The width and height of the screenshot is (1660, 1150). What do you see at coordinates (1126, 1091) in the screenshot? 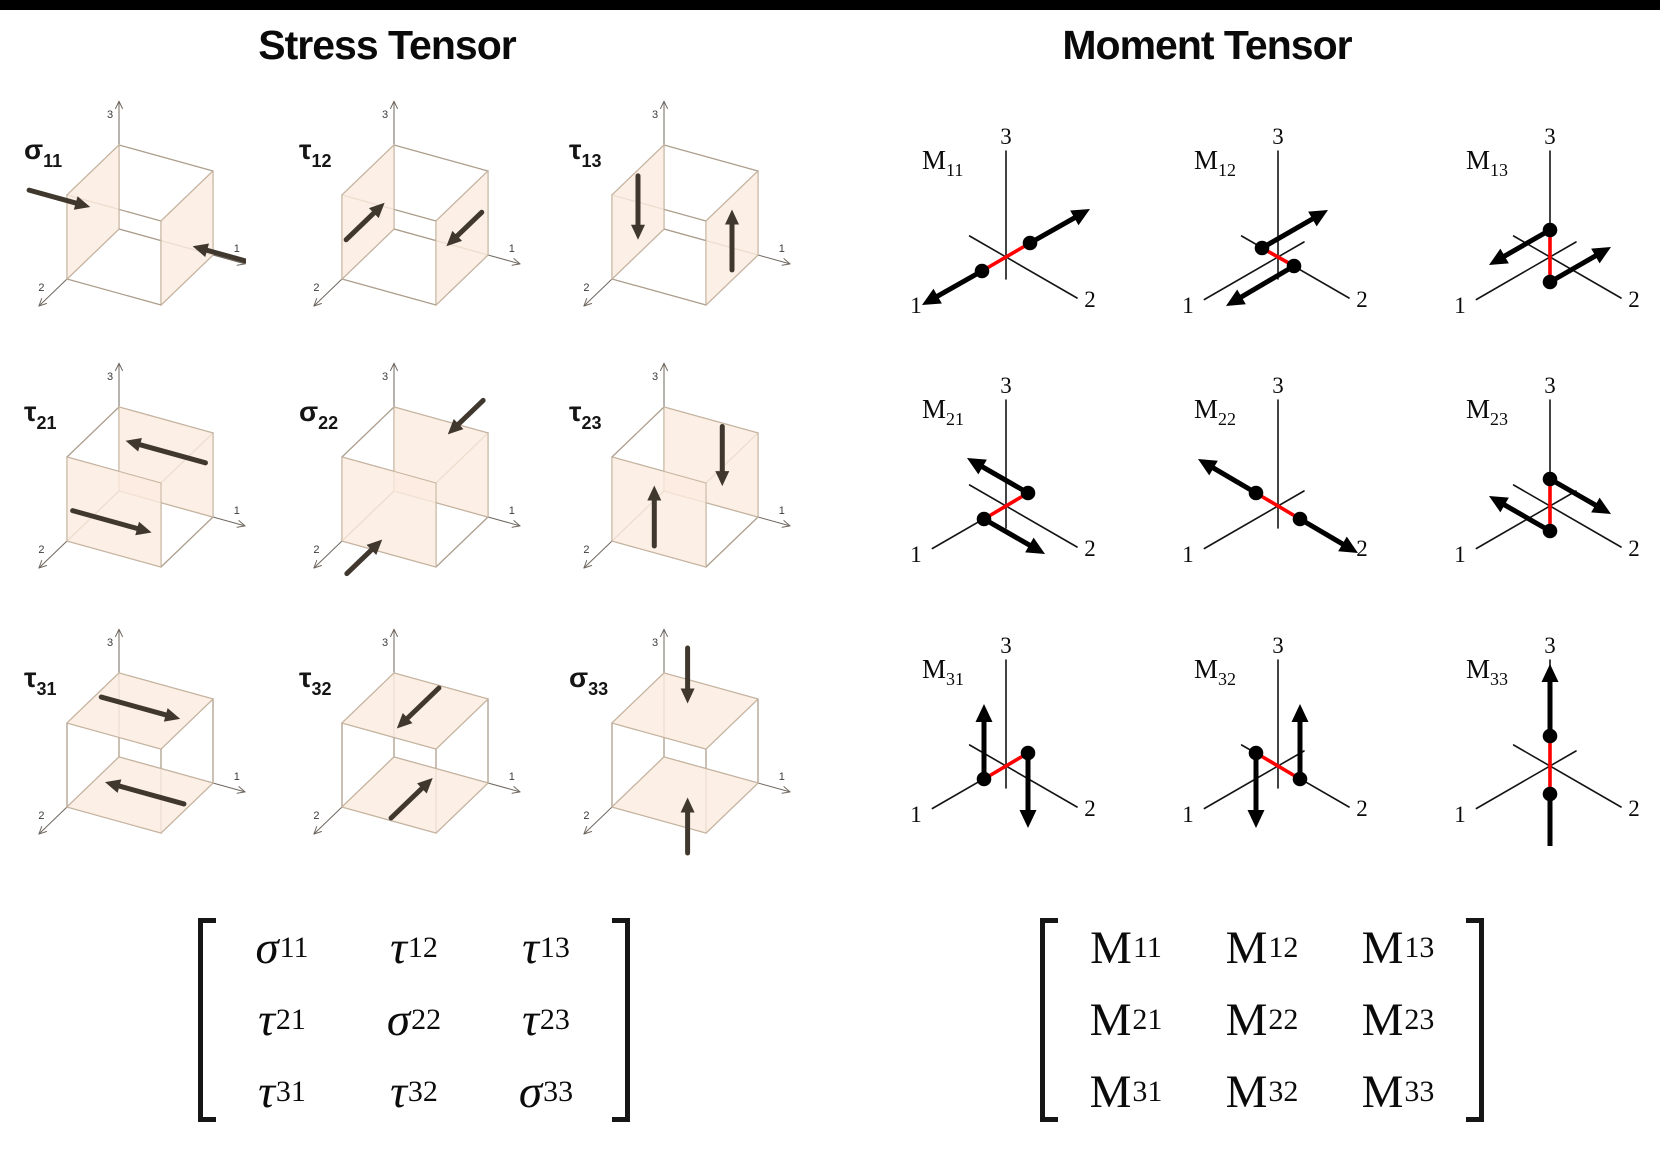
I see `matrix-entry-M31: M 31` at bounding box center [1126, 1091].